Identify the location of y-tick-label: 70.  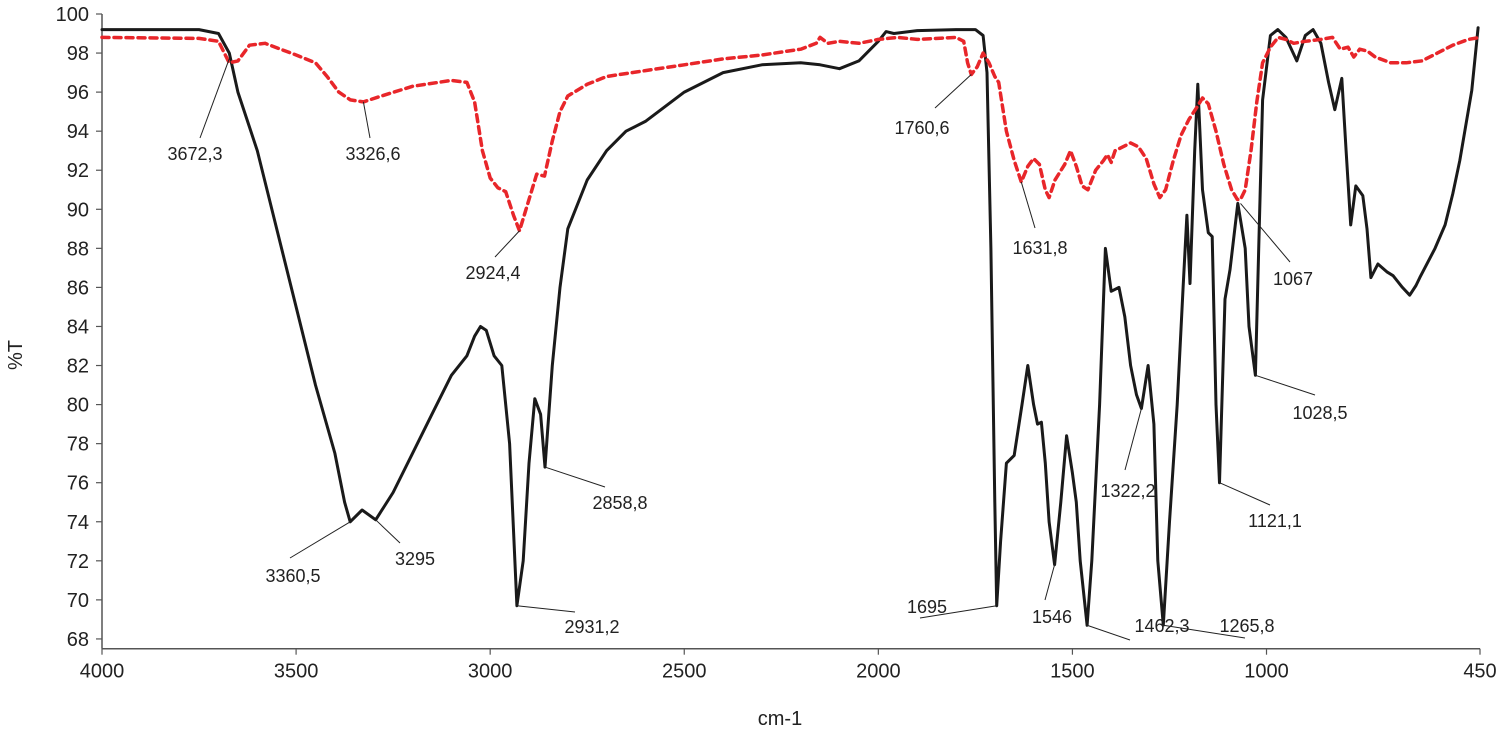
(78, 601).